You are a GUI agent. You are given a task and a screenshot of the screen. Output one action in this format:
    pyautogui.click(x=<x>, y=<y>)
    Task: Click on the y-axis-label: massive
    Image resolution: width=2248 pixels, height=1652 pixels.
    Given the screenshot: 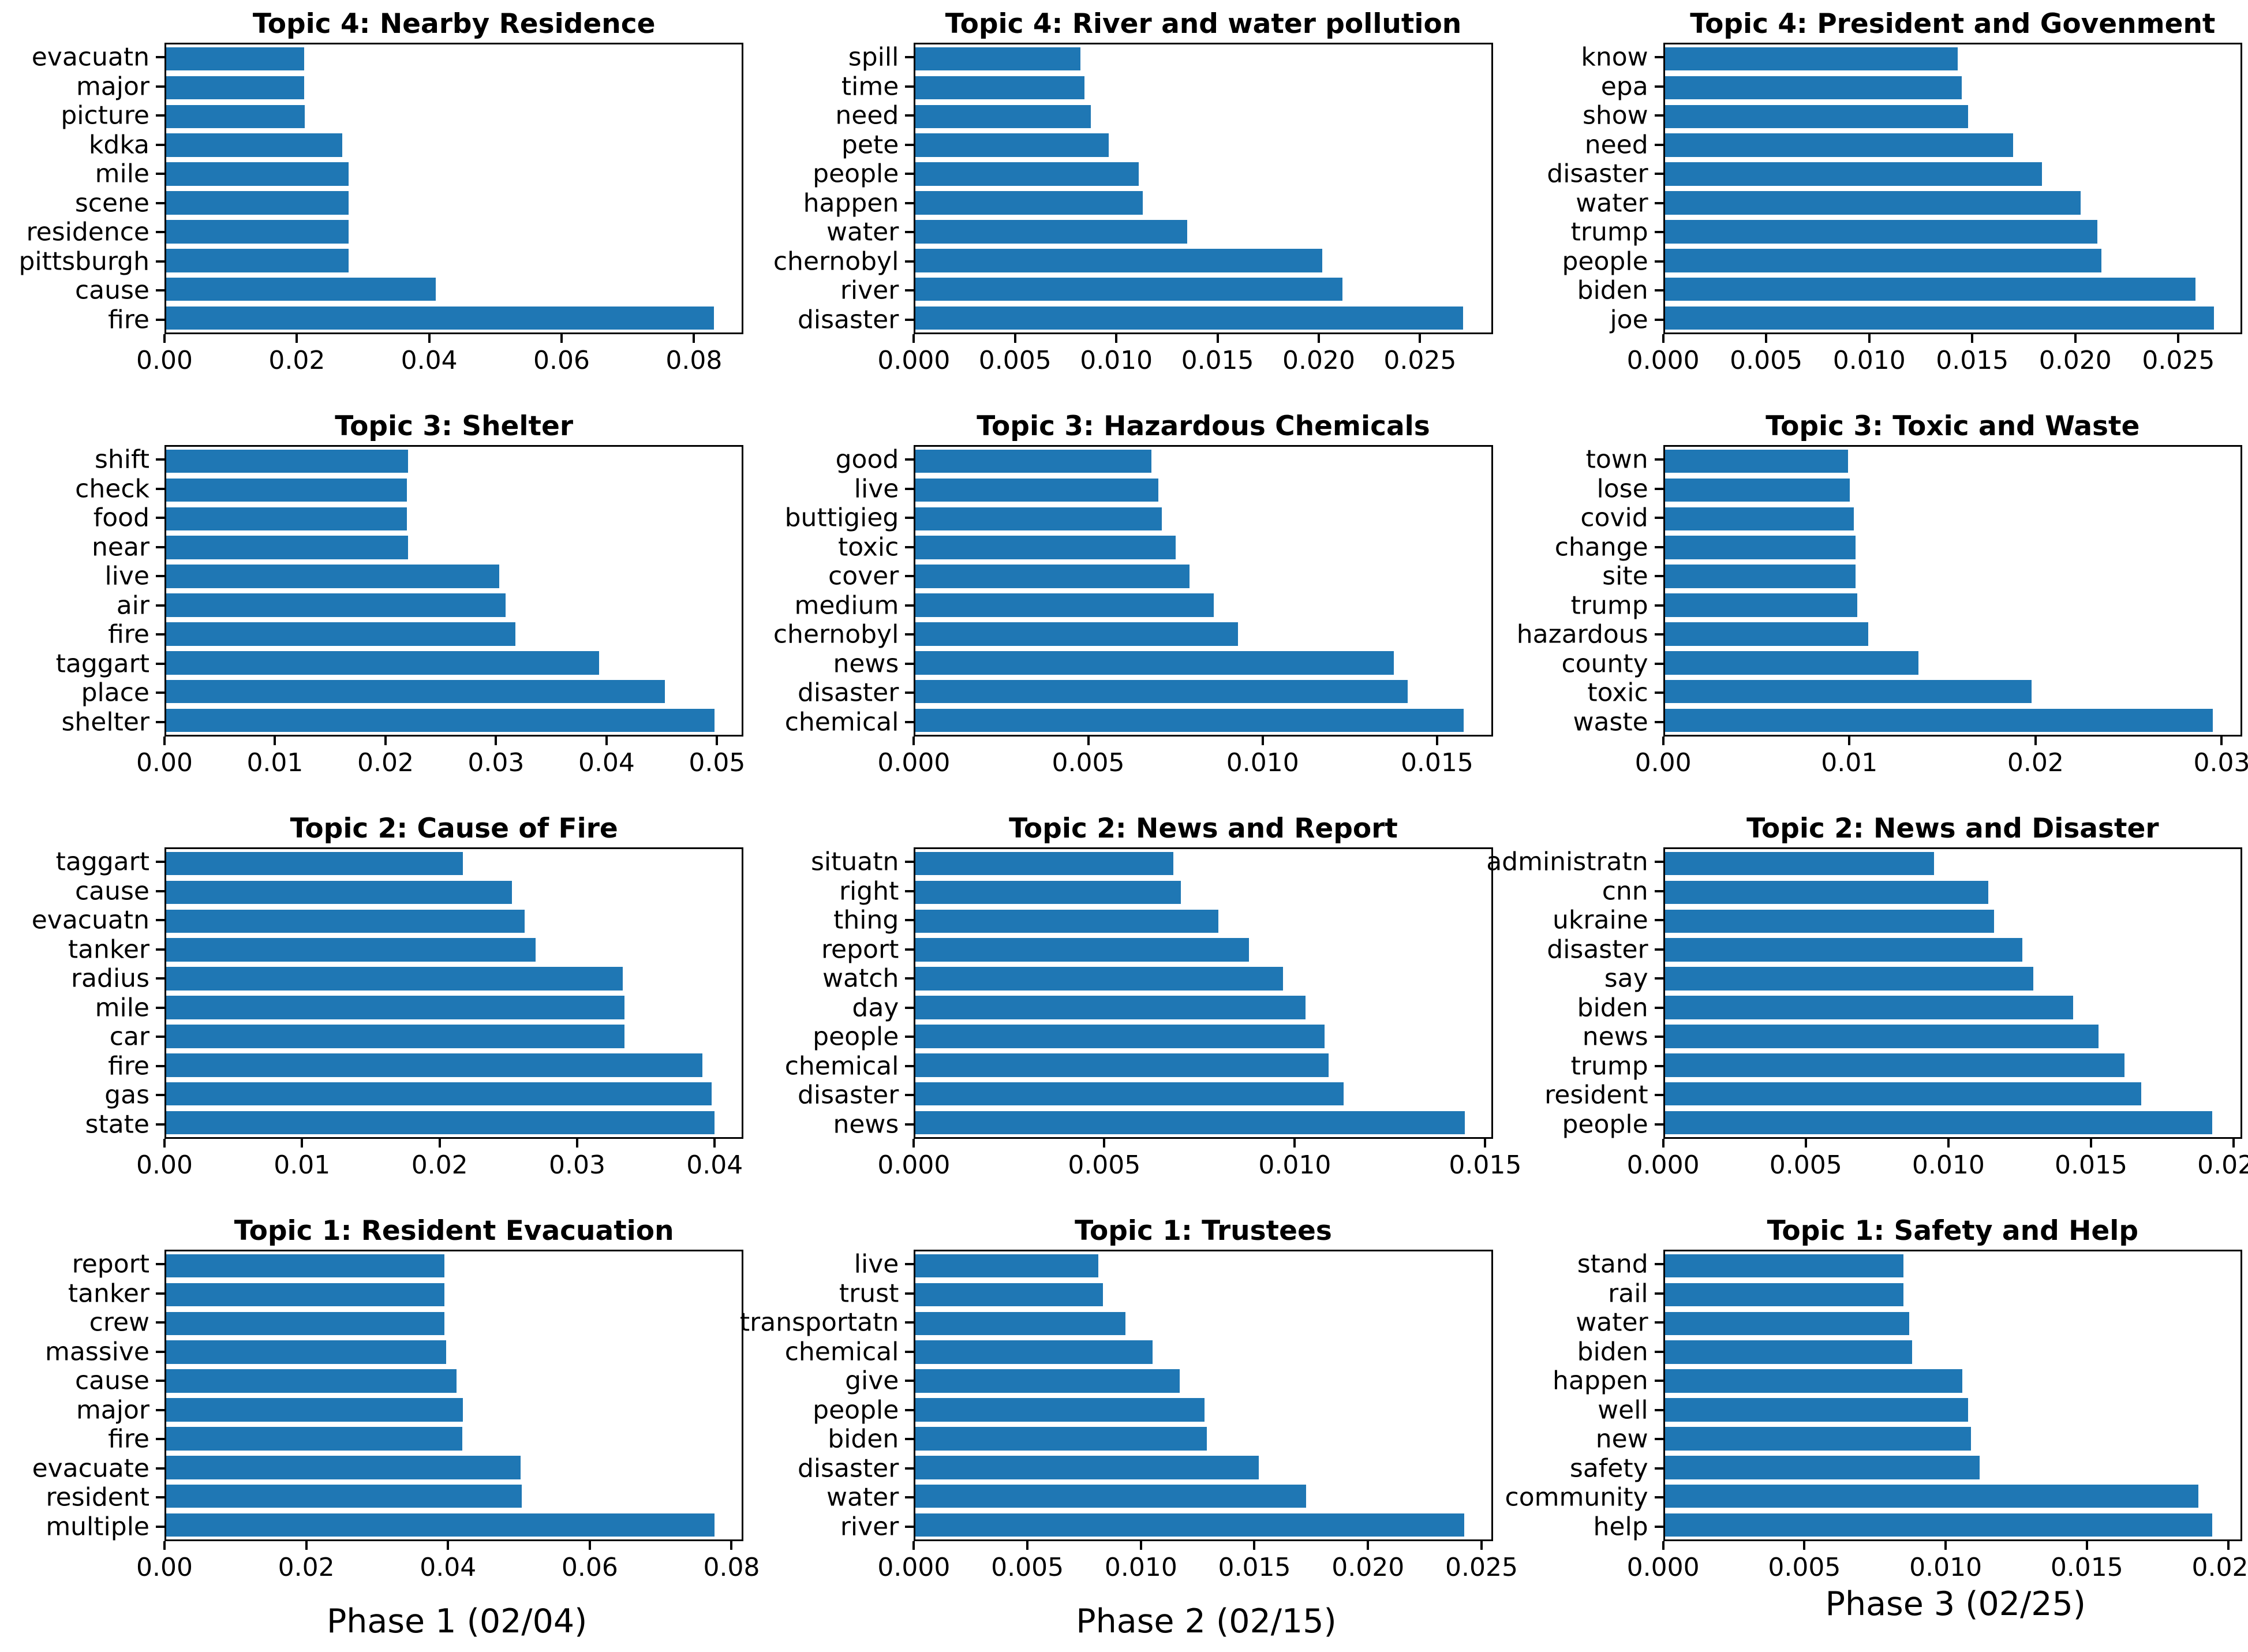 What is the action you would take?
    pyautogui.click(x=96, y=1352)
    